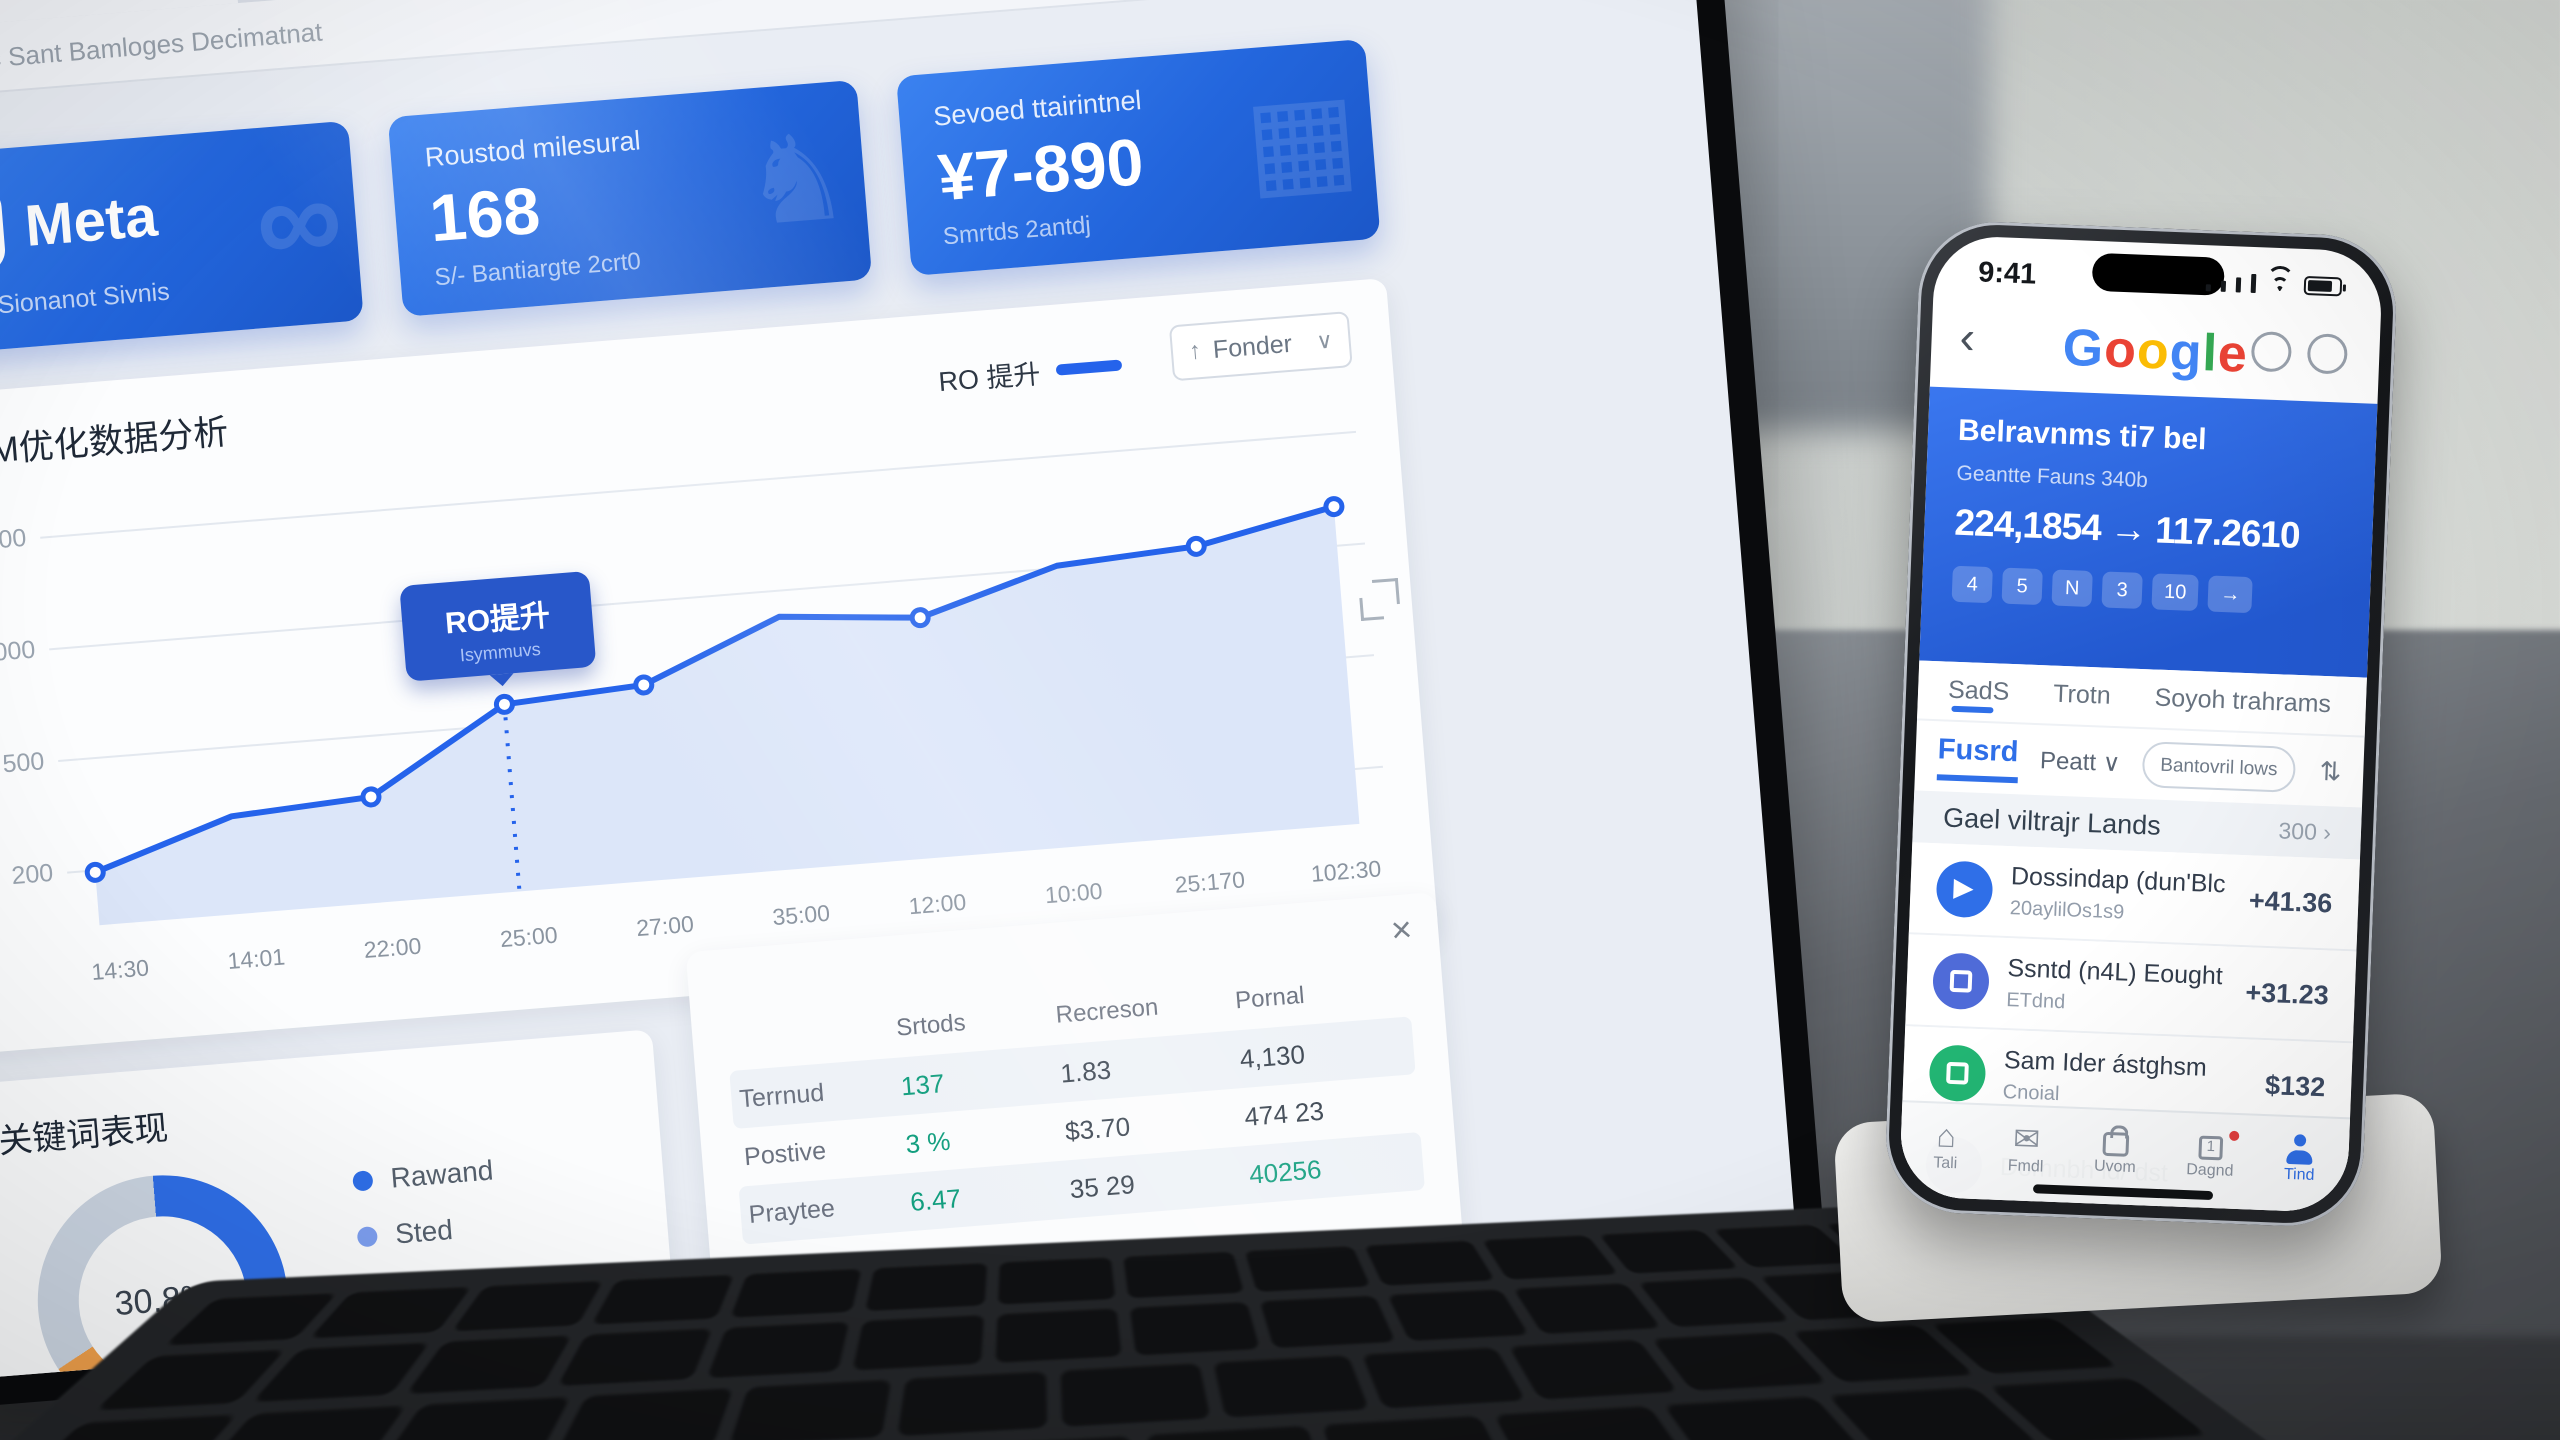  Describe the element at coordinates (935, 1199) in the screenshot. I see `table-cell: 6.47` at that location.